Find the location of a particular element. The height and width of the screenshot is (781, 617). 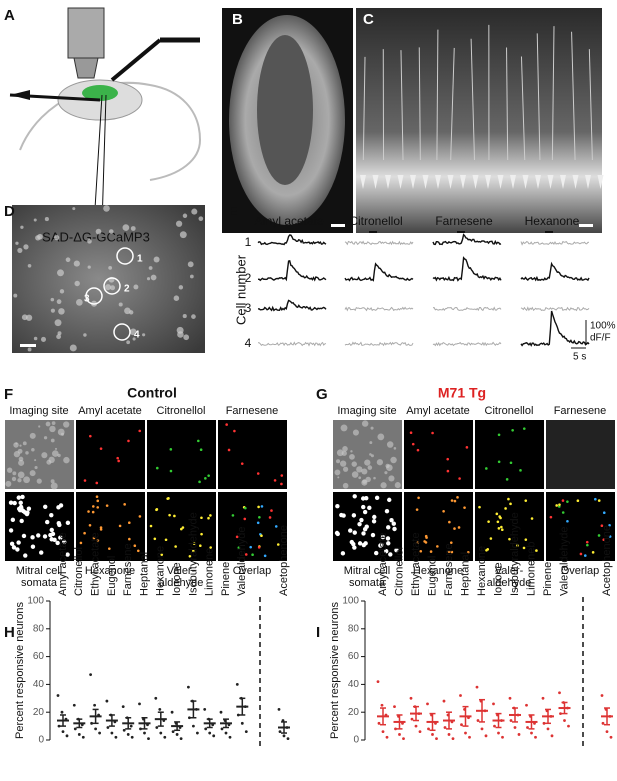

odor-label: Citronellol is located at coordinates (375, 221).